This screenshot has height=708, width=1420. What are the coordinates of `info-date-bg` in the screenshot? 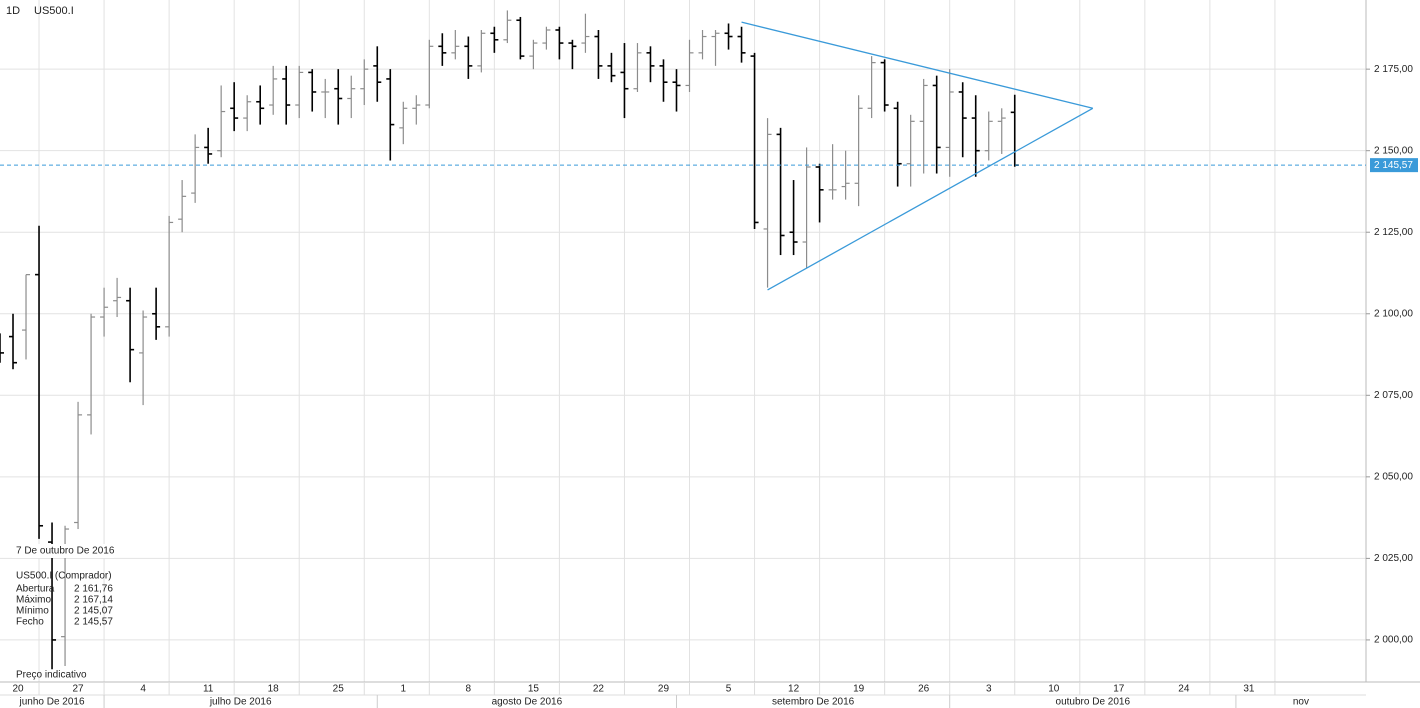 It's located at (63, 551).